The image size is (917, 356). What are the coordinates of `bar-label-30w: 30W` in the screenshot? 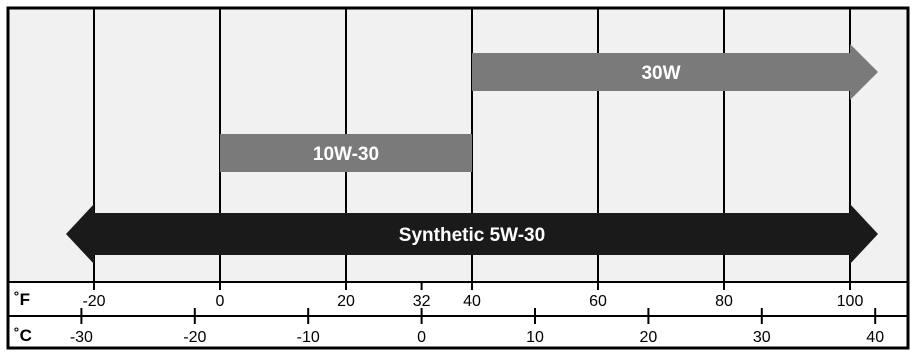 It's located at (660, 73).